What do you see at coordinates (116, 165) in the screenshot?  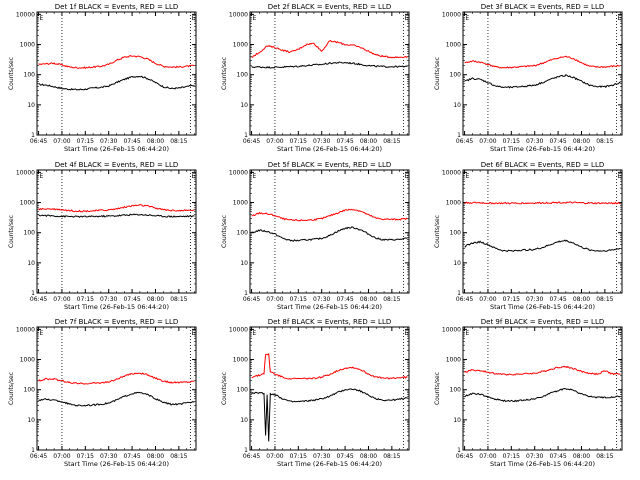 I see `panel-title: Det 4f BLACK = Events, RED = LLD` at bounding box center [116, 165].